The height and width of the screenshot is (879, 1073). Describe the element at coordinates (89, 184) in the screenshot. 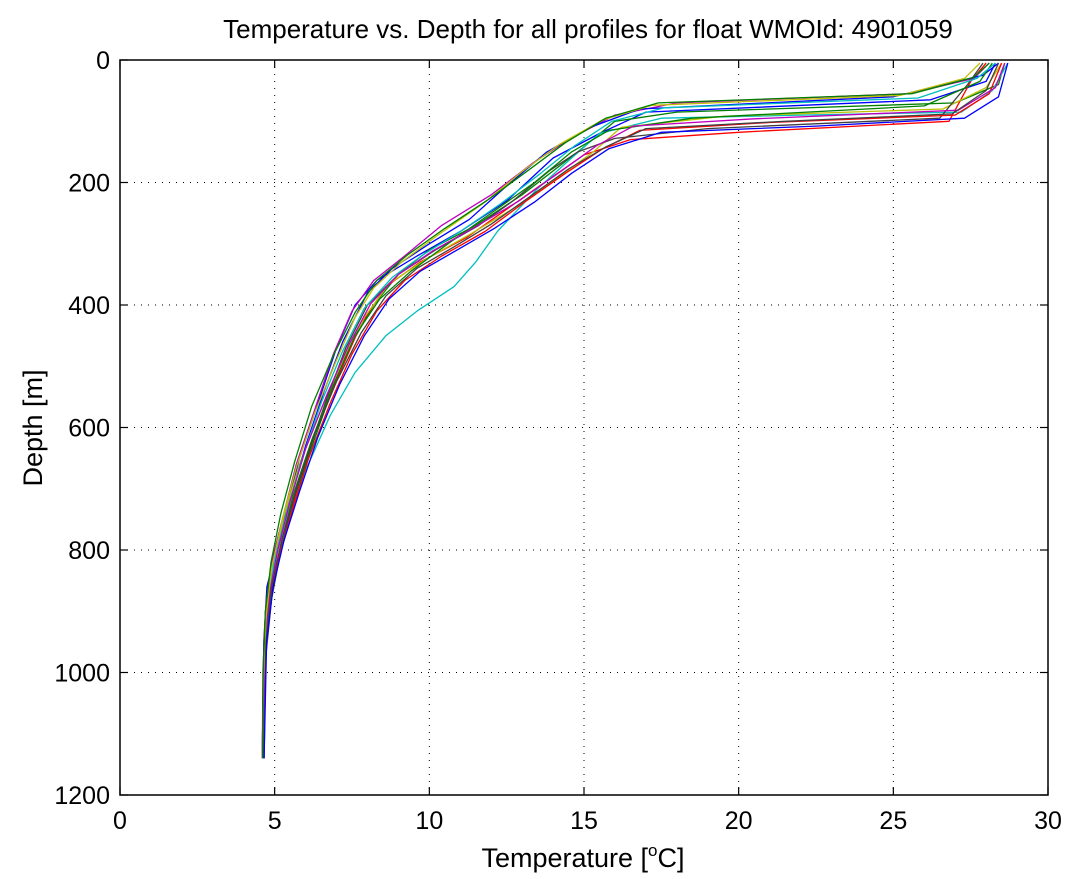

I see `y-tick-label: 200` at that location.